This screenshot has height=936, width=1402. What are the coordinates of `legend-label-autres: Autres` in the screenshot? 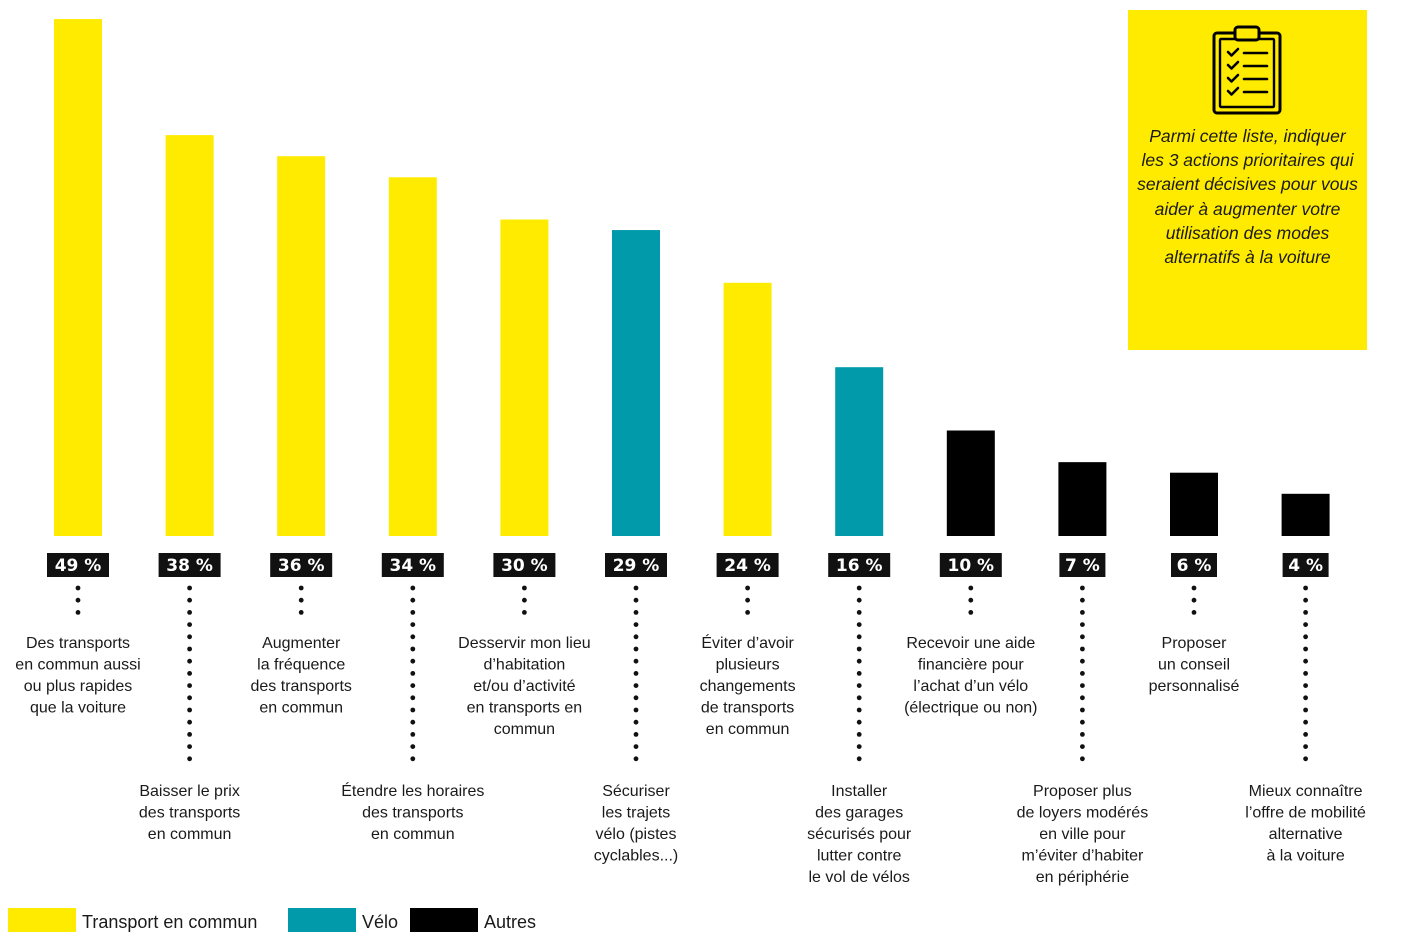 It's located at (510, 922).